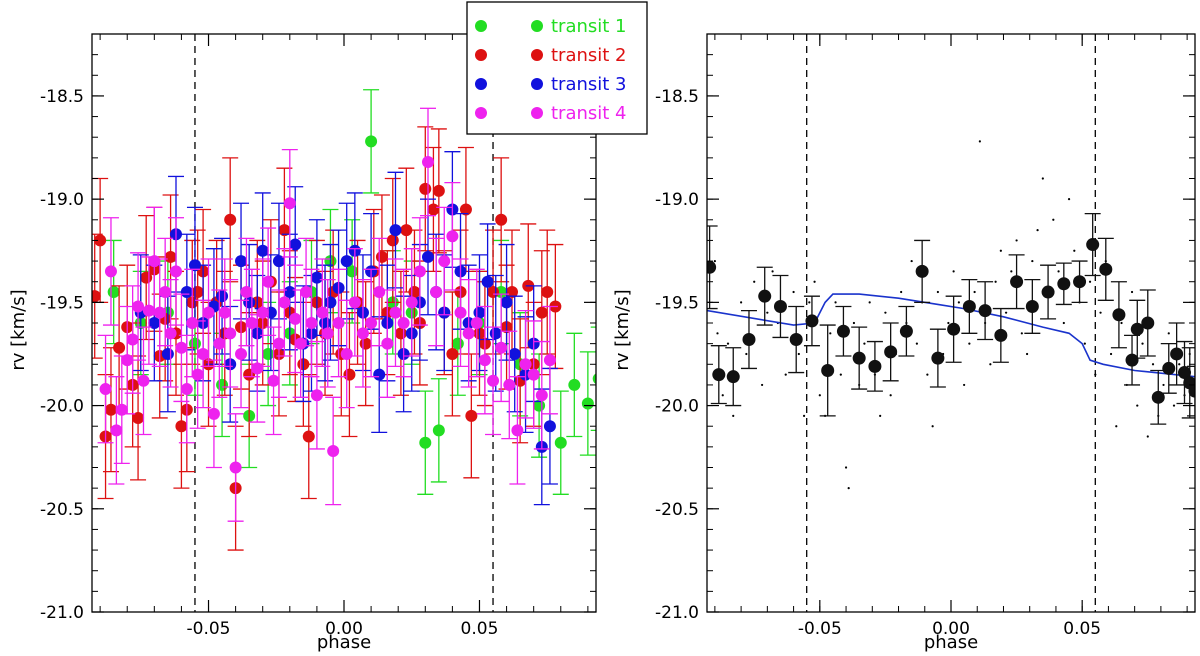  Describe the element at coordinates (677, 303) in the screenshot. I see `right-y-tick-label: -19.5` at that location.